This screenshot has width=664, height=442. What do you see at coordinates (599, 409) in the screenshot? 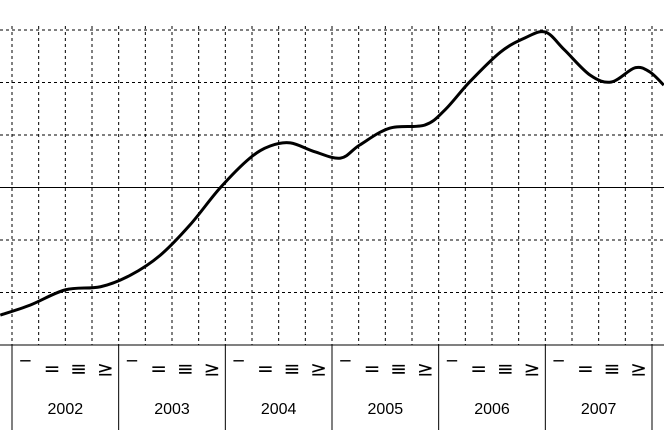
I see `year-label: 2007` at bounding box center [599, 409].